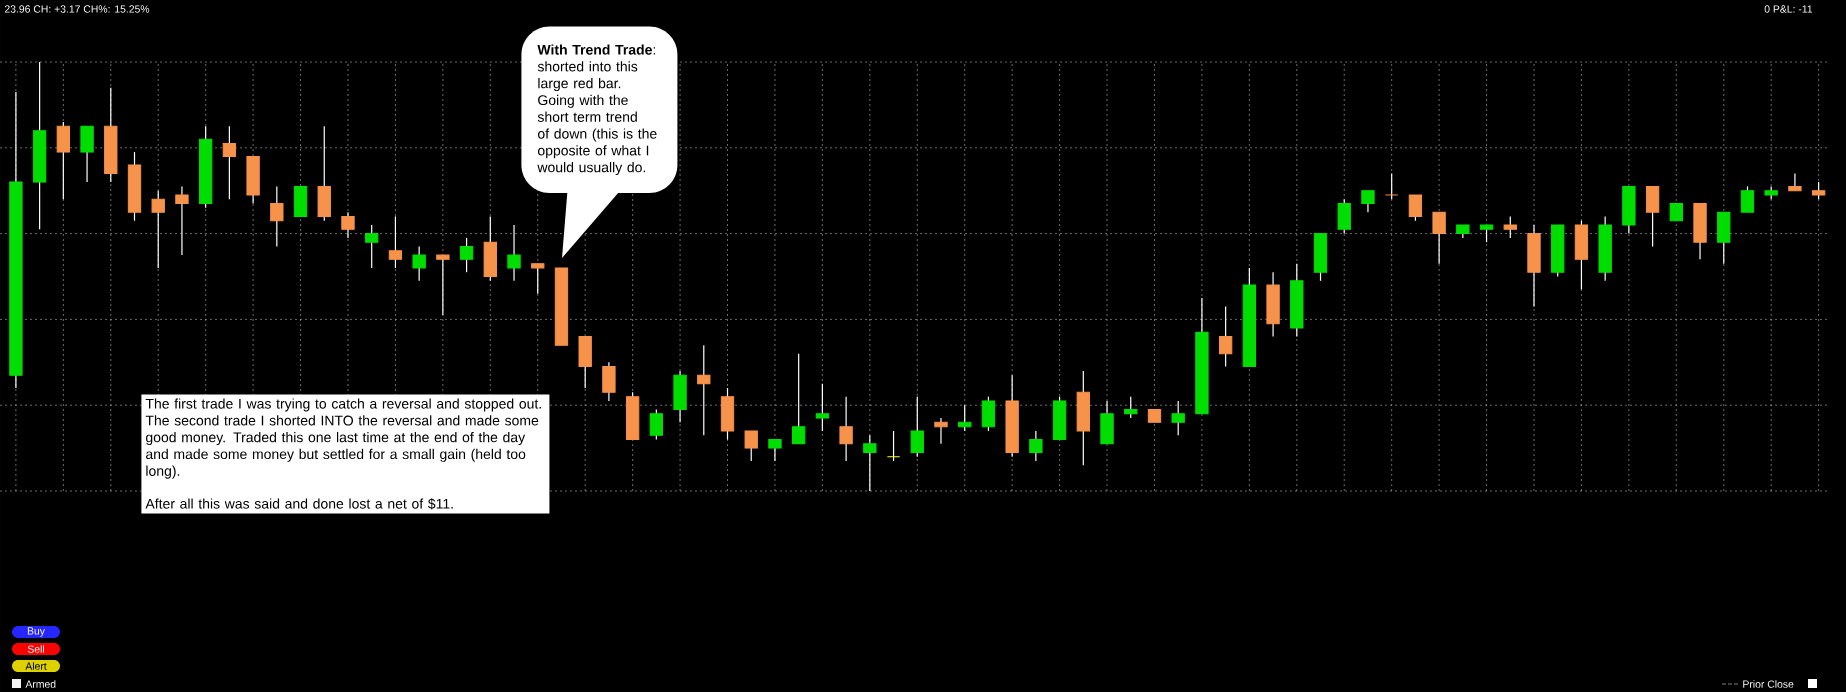  What do you see at coordinates (597, 110) in the screenshot?
I see `text: With Trend Trade: shorted into this large red bar. Going with the short term trend of down (this is the opposite of what I would usually do.` at bounding box center [597, 110].